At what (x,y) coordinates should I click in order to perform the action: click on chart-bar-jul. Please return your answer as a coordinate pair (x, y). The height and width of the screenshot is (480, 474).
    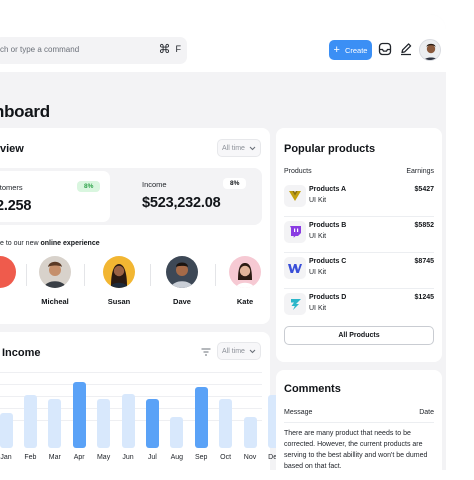
    Looking at the image, I should click on (152, 423).